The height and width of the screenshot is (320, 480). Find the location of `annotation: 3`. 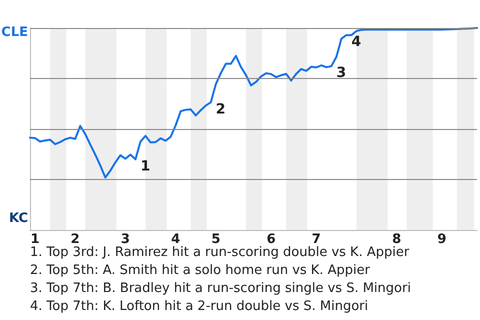

annotation: 3 is located at coordinates (341, 73).